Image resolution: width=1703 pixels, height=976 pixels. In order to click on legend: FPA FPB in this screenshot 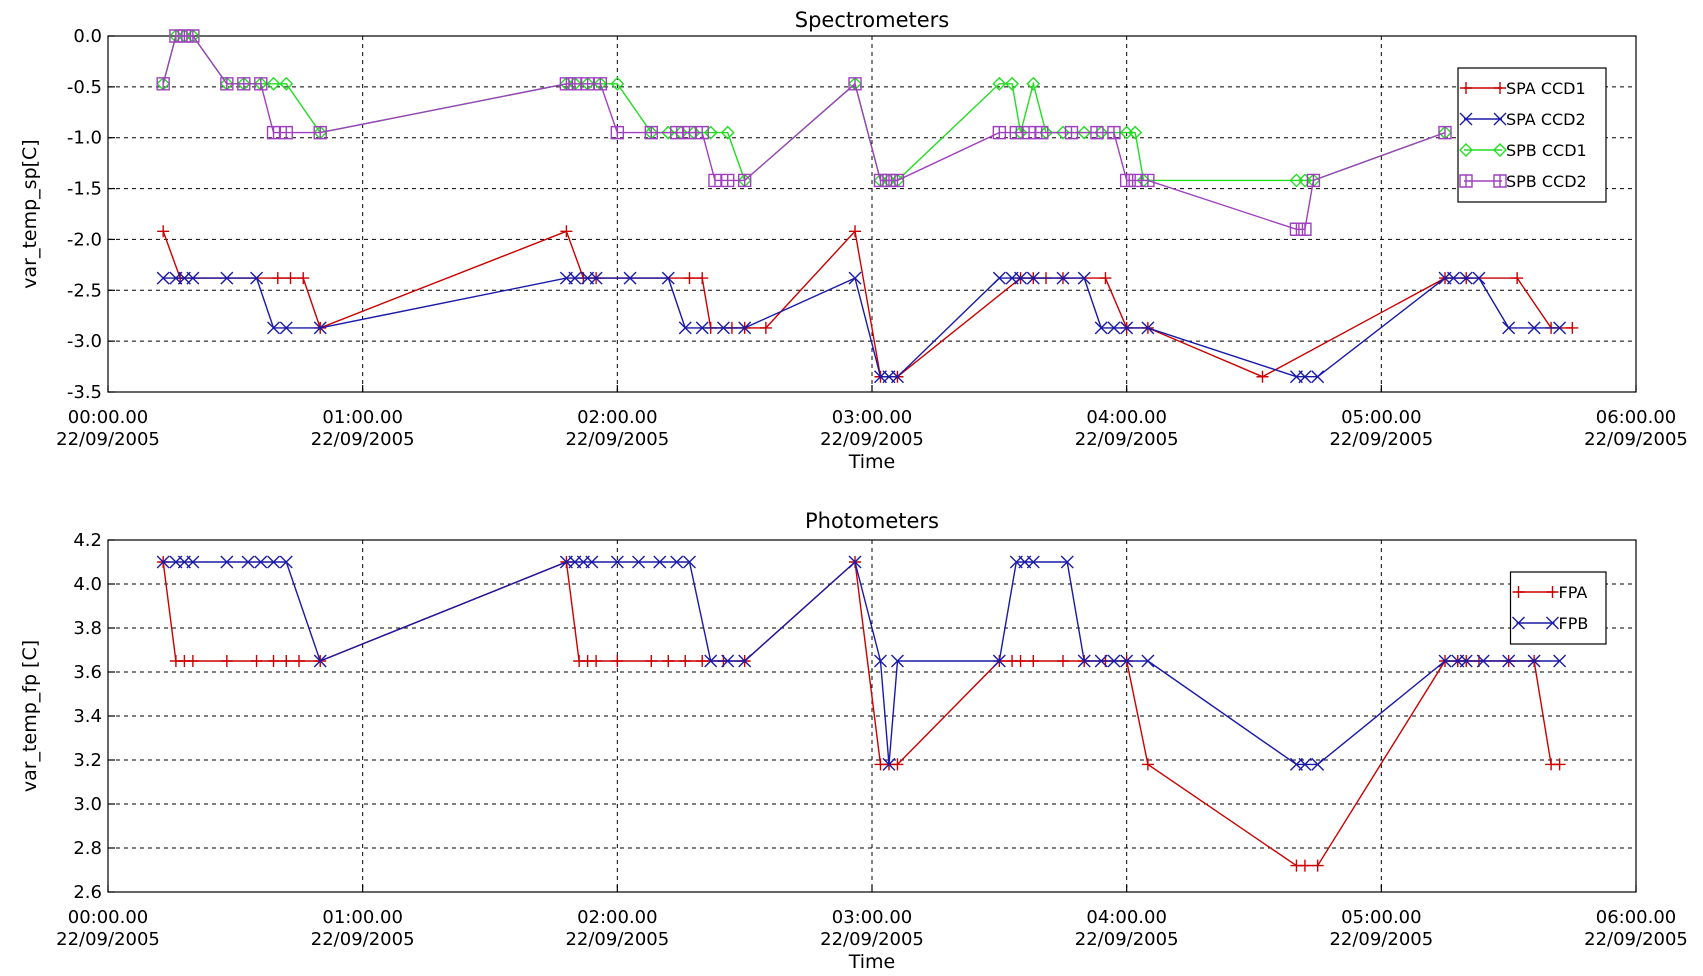, I will do `click(1558, 608)`.